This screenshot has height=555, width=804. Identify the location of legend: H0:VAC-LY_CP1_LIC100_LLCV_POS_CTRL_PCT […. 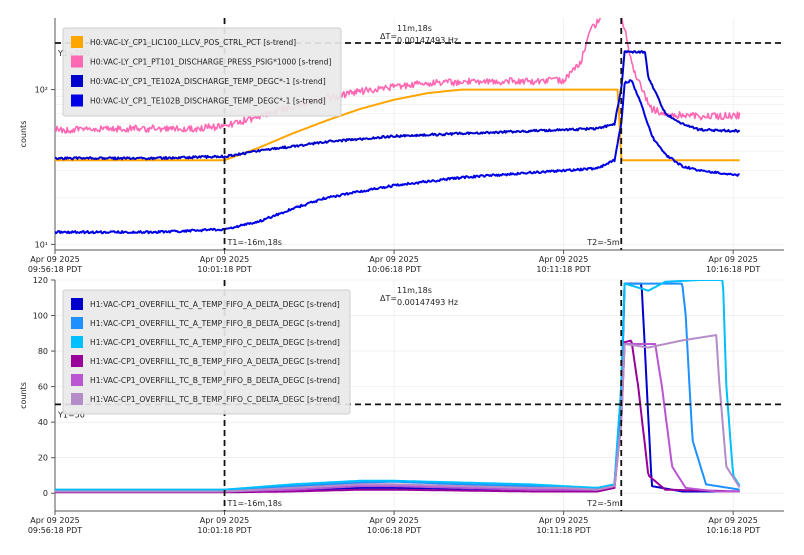
(202, 72).